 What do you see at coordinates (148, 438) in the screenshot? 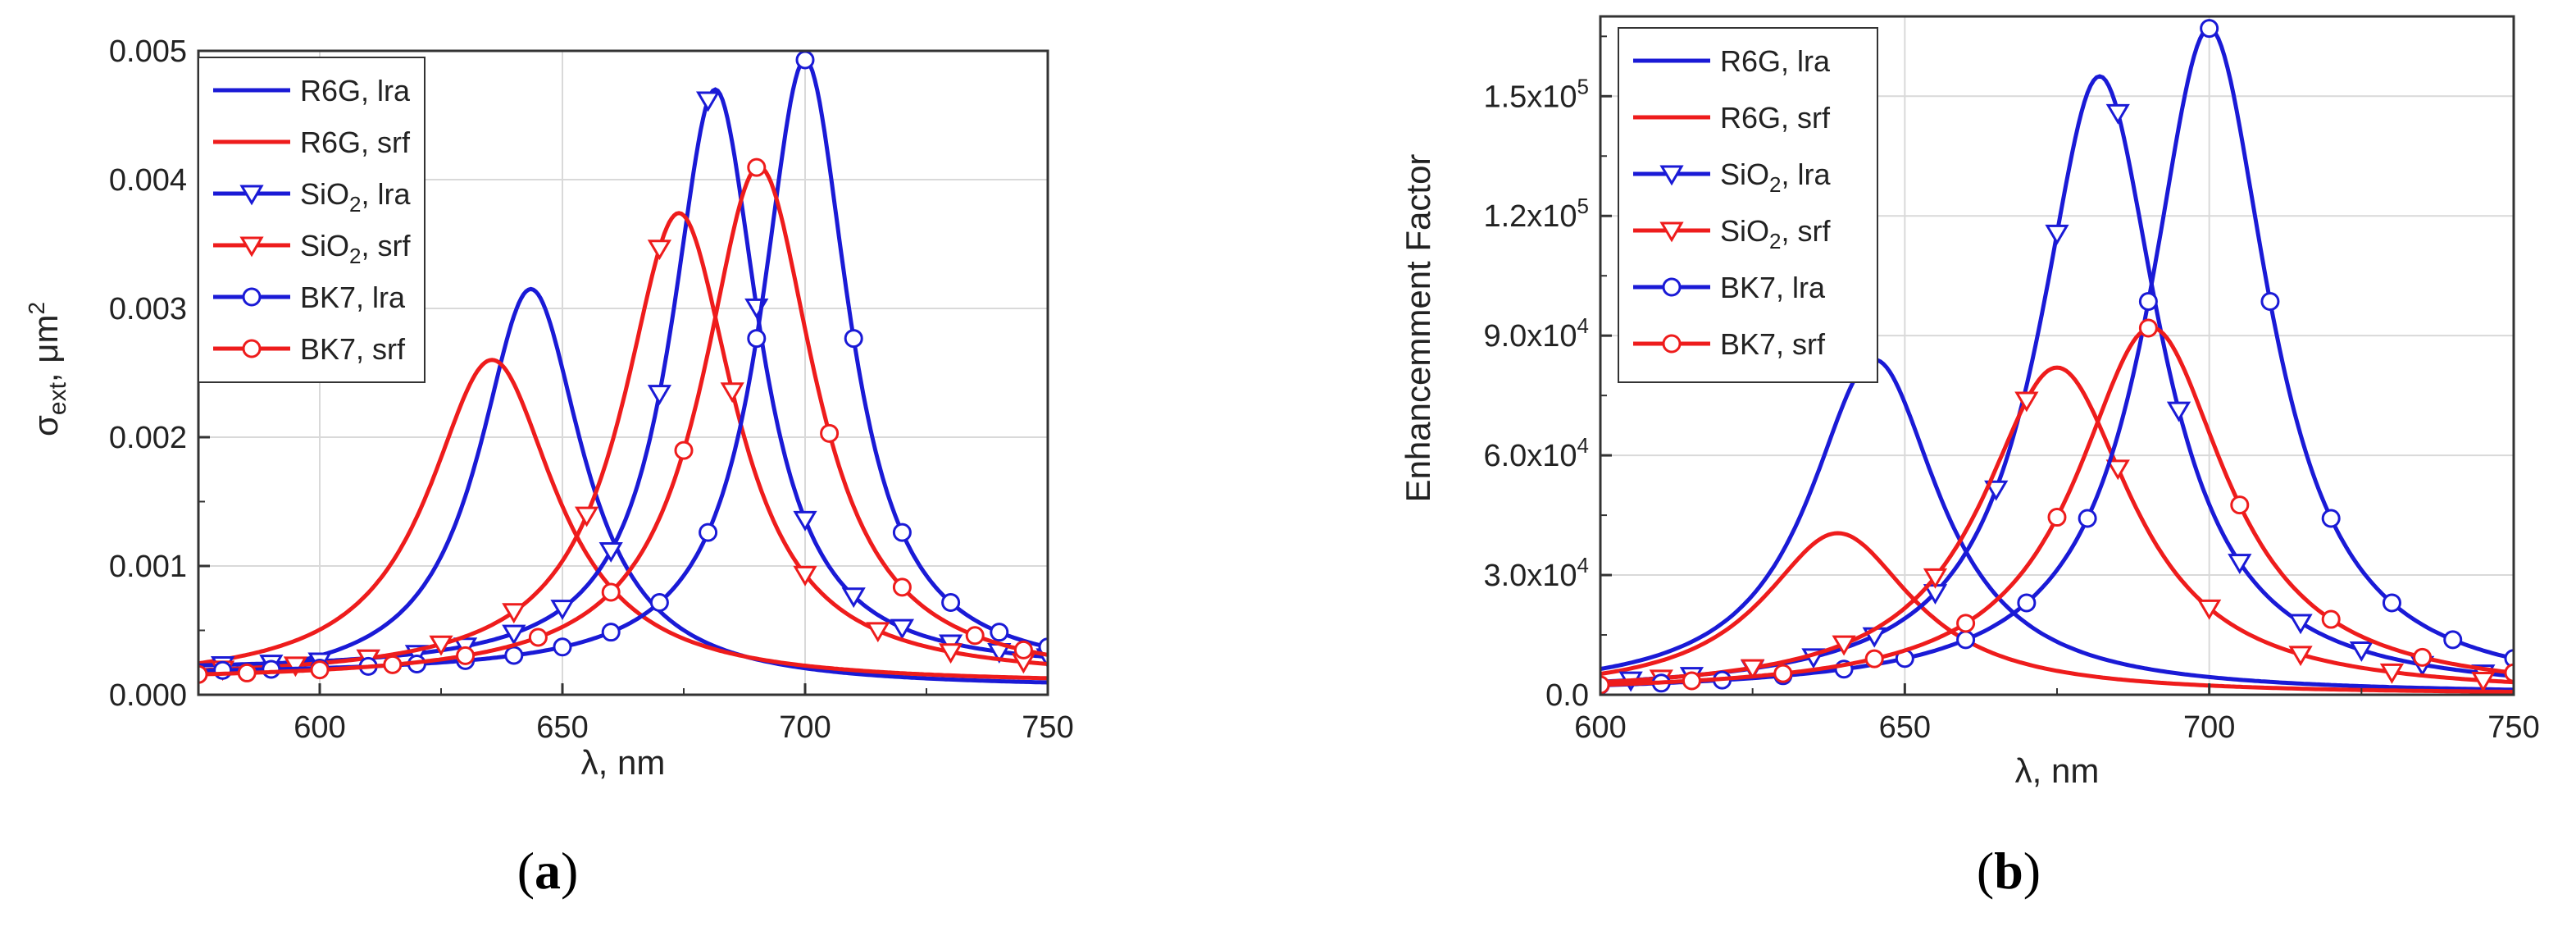
I see `y-tick-label: 0.002` at bounding box center [148, 438].